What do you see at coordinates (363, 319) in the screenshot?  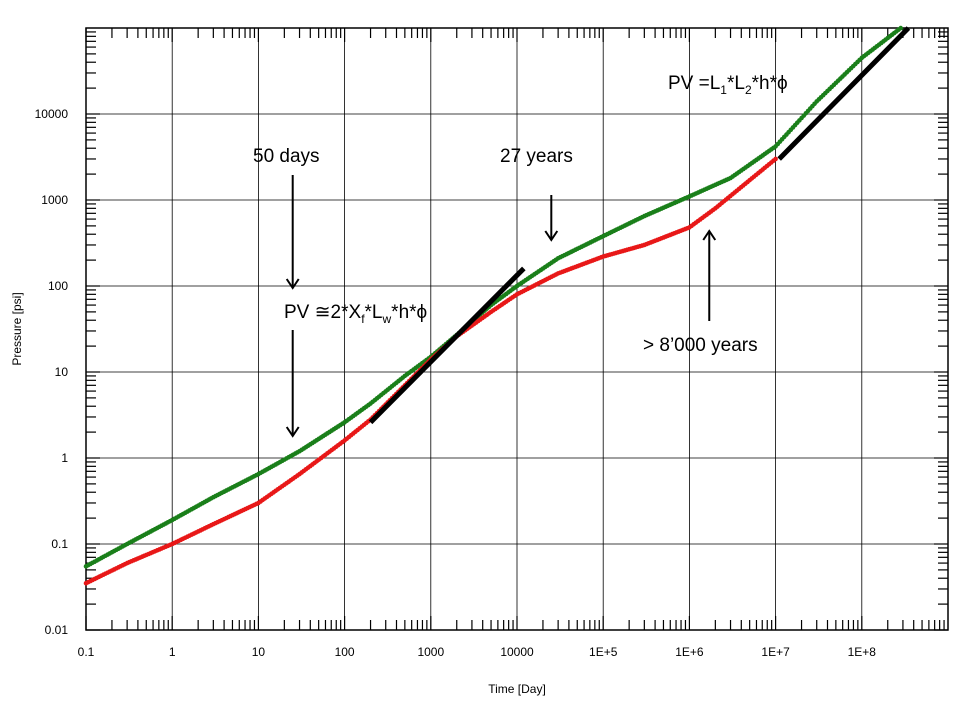 I see `annotation-subscript: f` at bounding box center [363, 319].